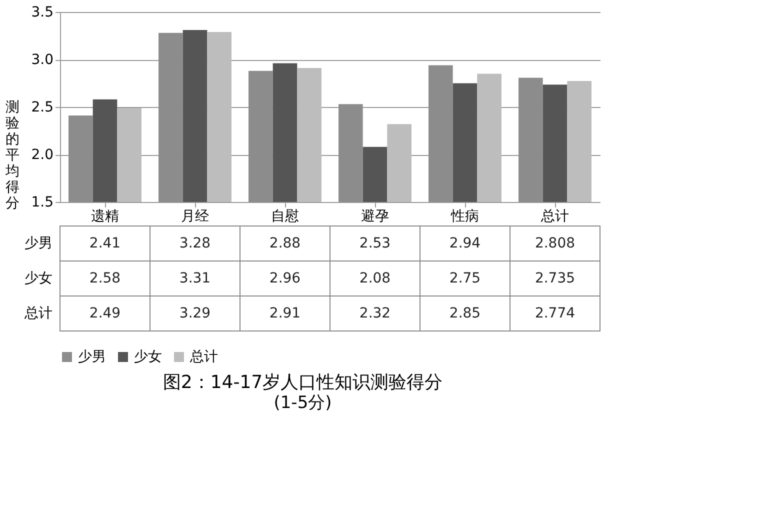 This screenshot has width=772, height=526. Describe the element at coordinates (42, 60) in the screenshot. I see `y-tick-label: 3.0` at that location.